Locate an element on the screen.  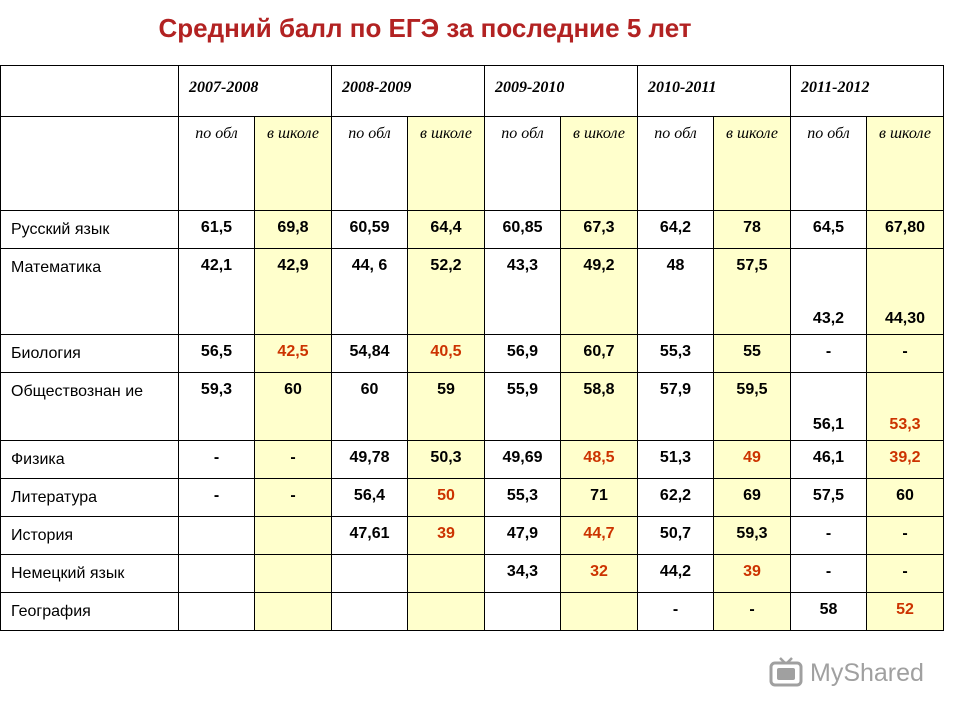
tv-icon is located at coordinates (786, 672).